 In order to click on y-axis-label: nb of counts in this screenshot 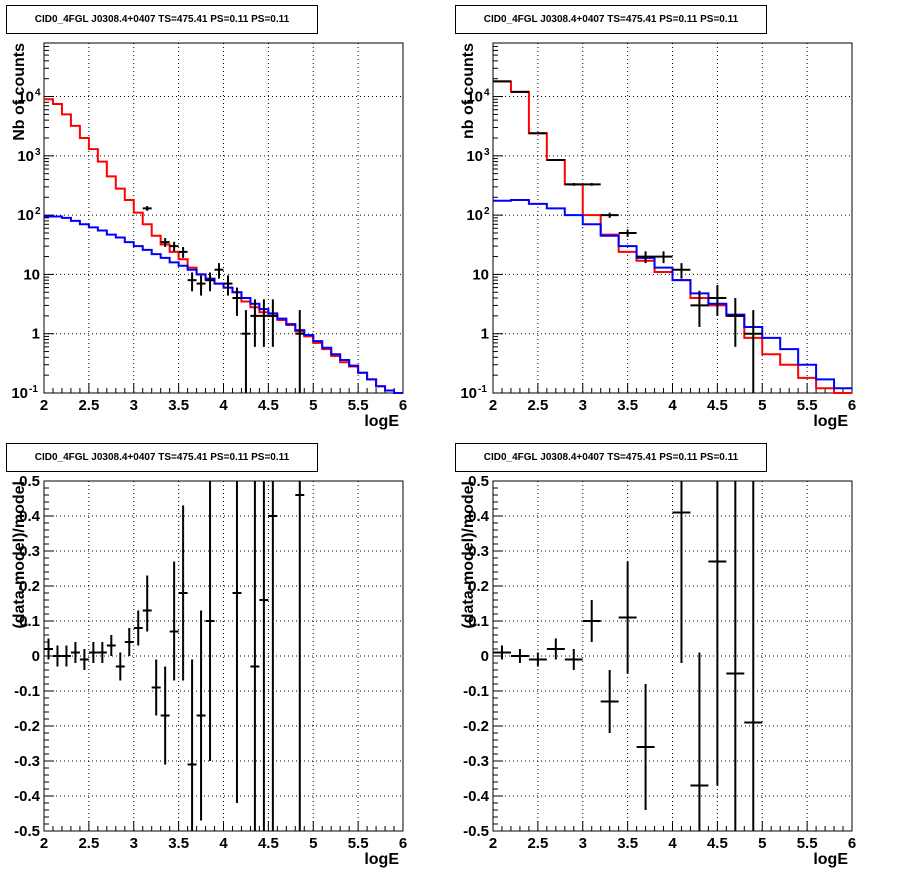, I will do `click(468, 91)`.